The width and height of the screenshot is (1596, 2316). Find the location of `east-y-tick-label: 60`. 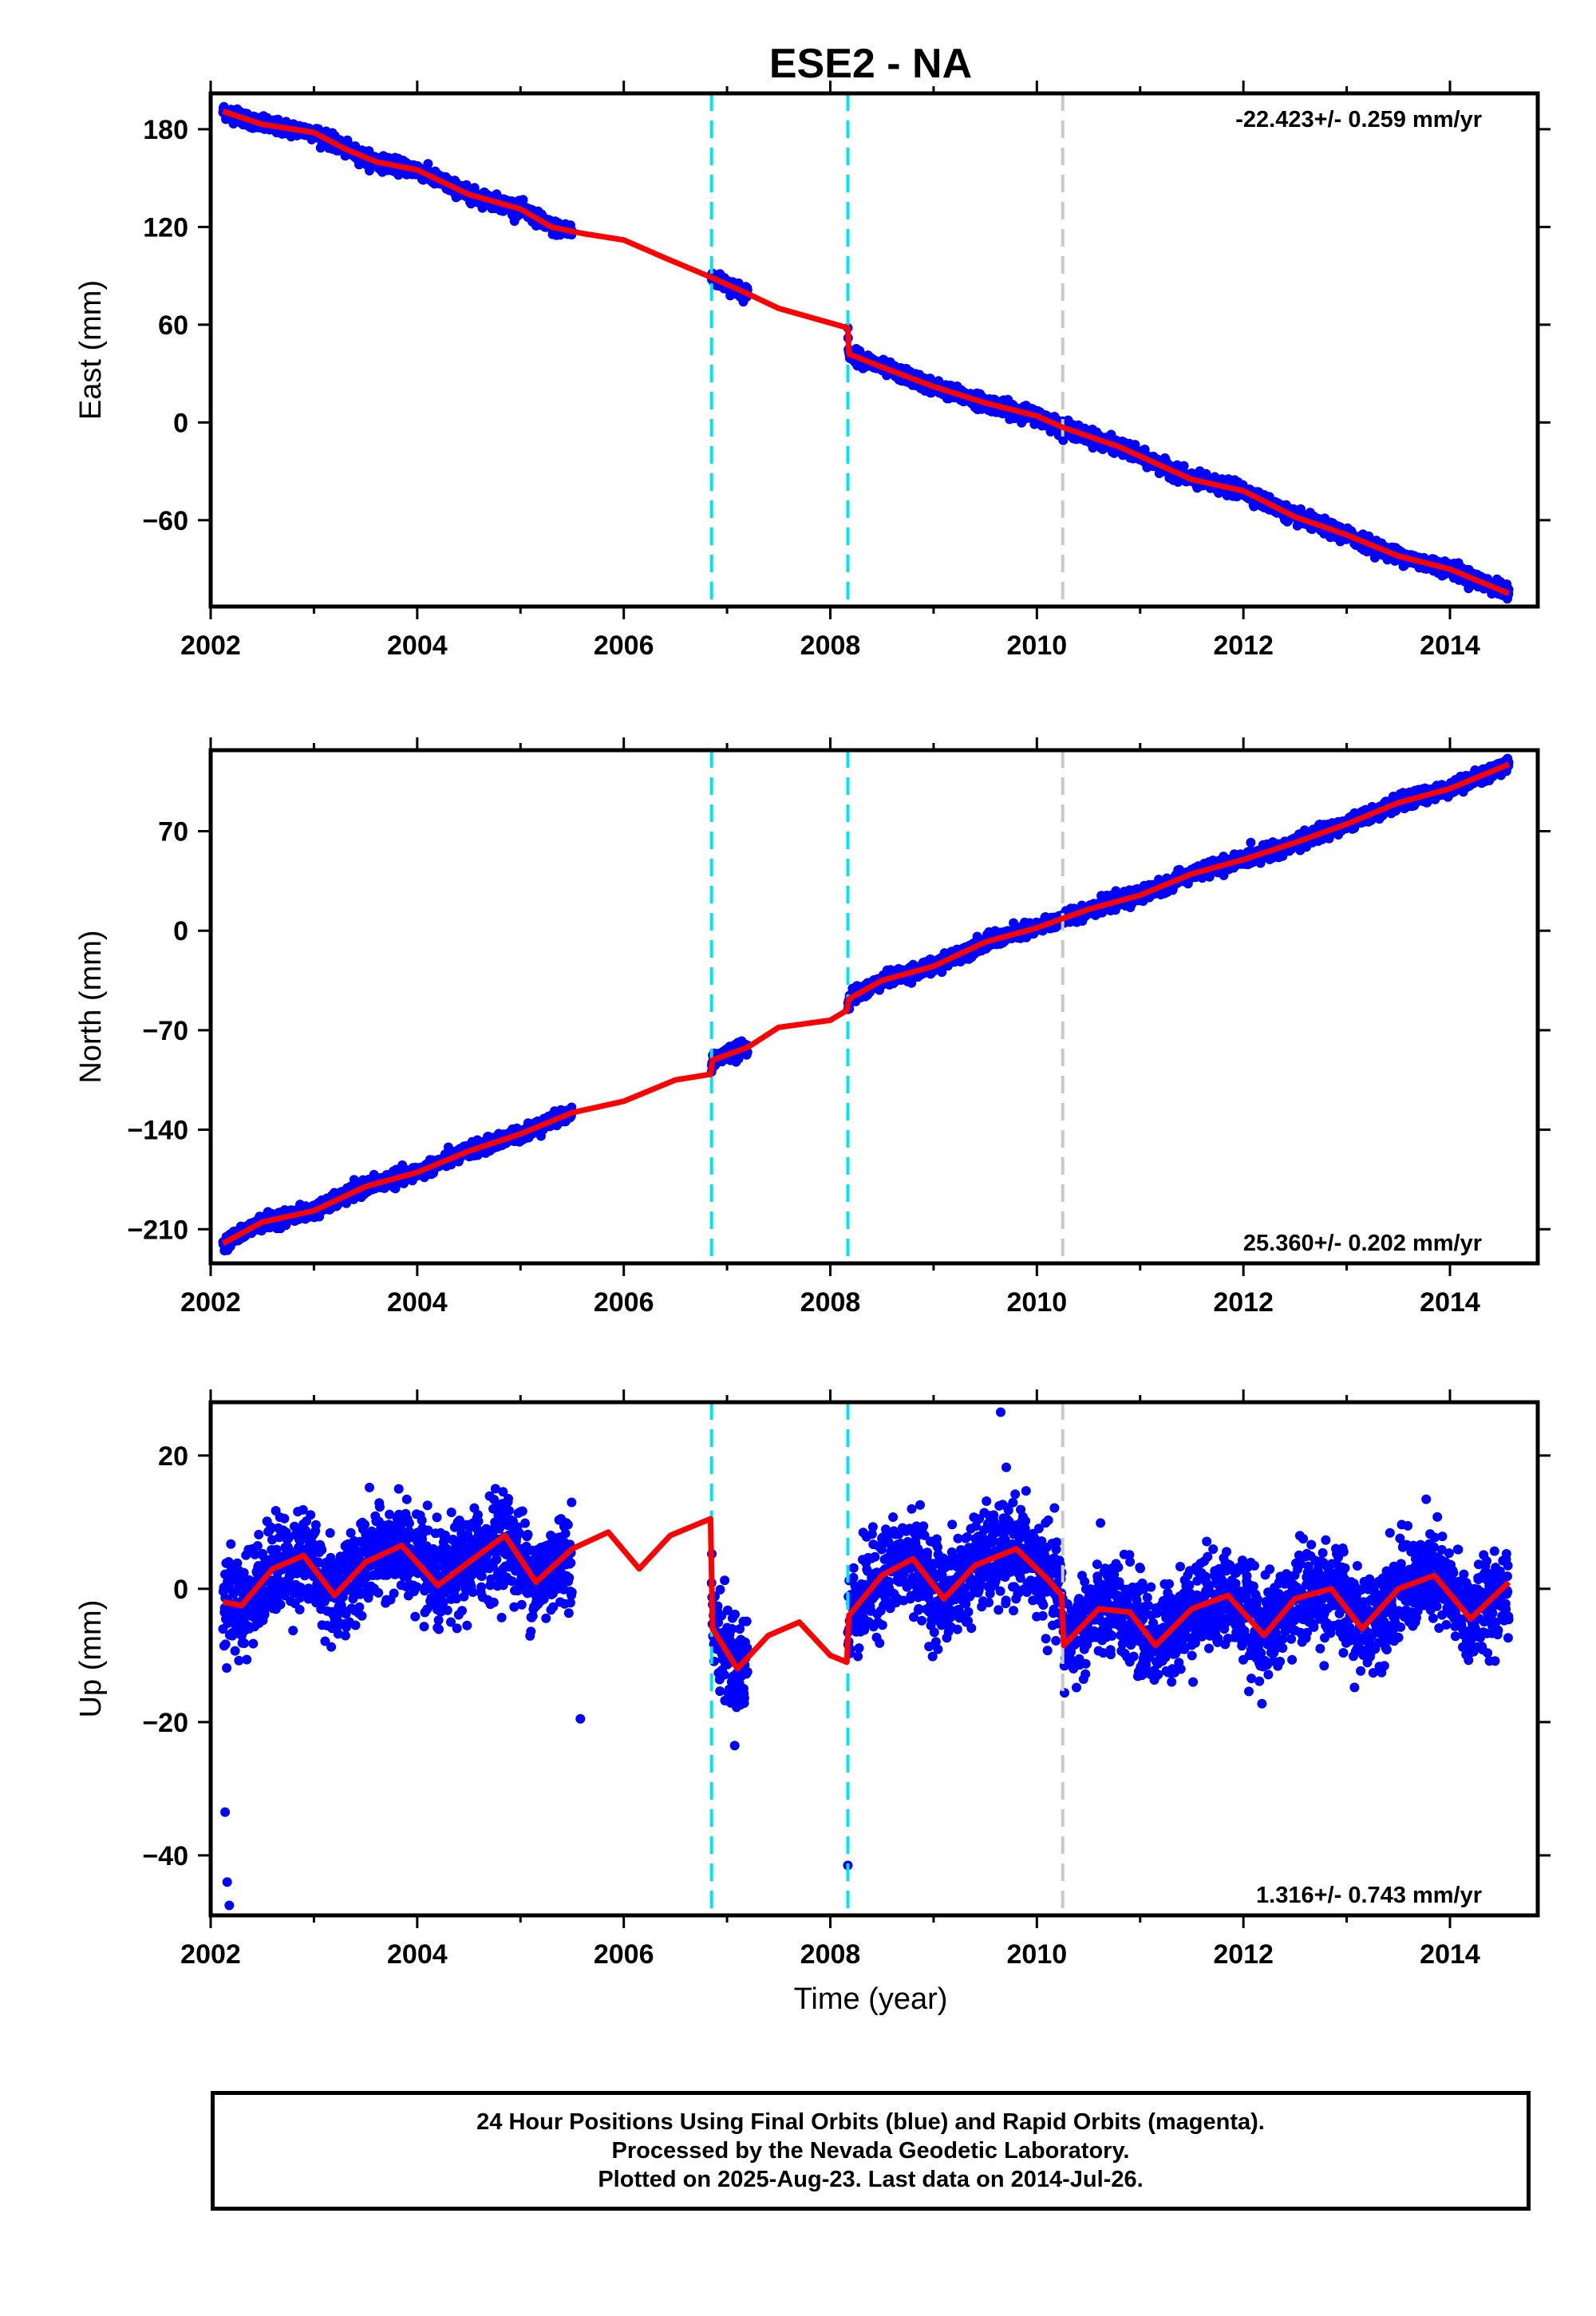

east-y-tick-label: 60 is located at coordinates (173, 325).